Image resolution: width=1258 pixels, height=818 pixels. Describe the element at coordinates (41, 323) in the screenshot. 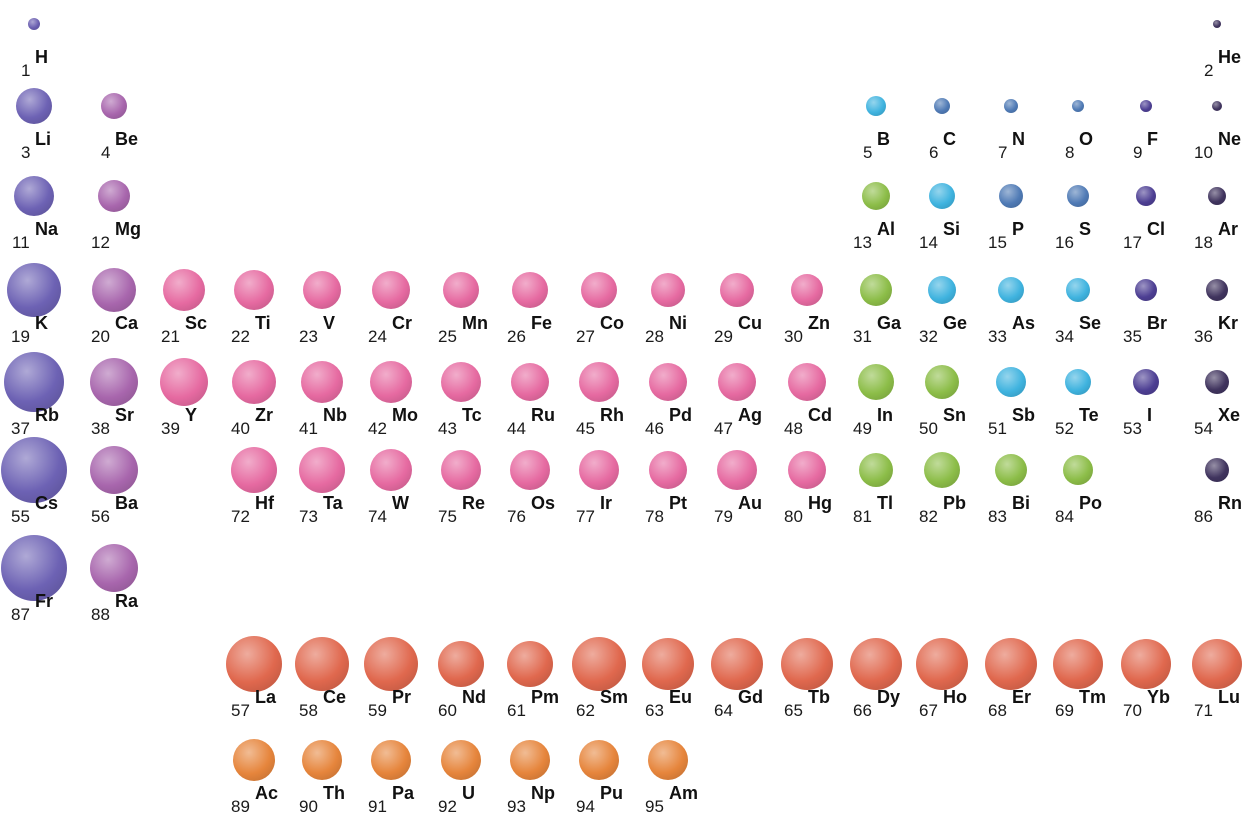

I see `element-symbol: K` at that location.